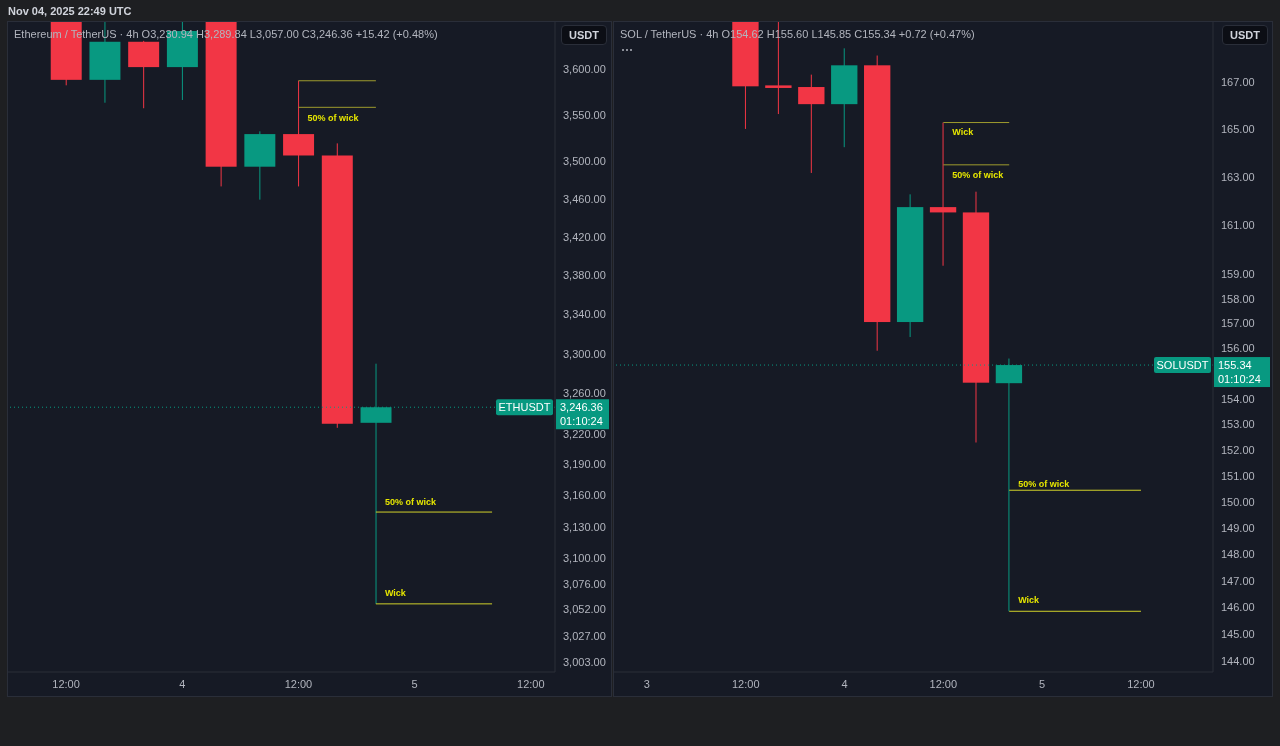  What do you see at coordinates (1238, 607) in the screenshot?
I see `y-tick-label: 146.00` at bounding box center [1238, 607].